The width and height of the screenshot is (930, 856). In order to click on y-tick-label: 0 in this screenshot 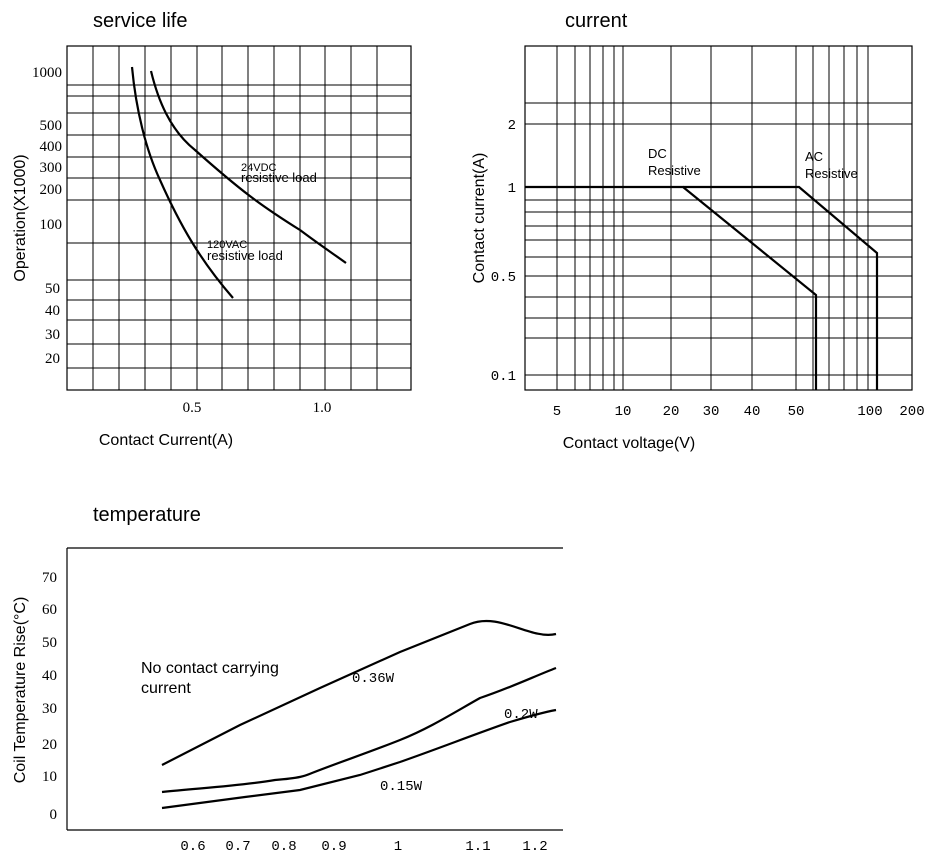, I will do `click(54, 815)`.